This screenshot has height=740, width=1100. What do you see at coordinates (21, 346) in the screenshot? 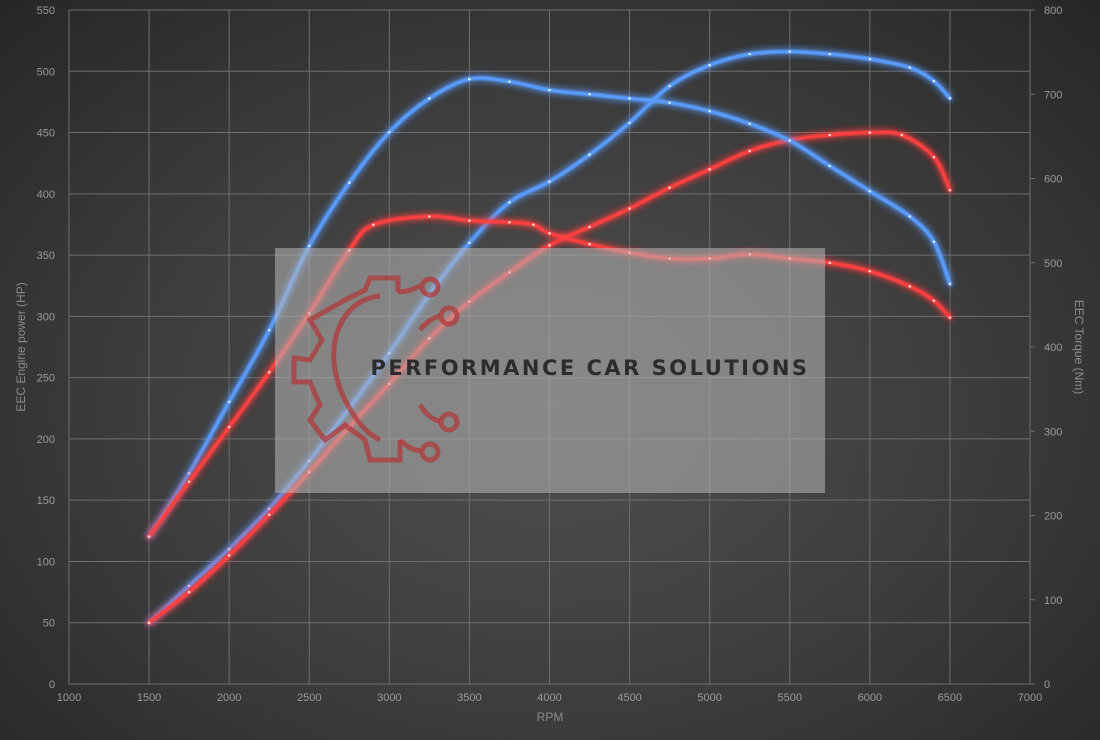
I see `y-axis-left-label: EEC Engine power (HP)` at bounding box center [21, 346].